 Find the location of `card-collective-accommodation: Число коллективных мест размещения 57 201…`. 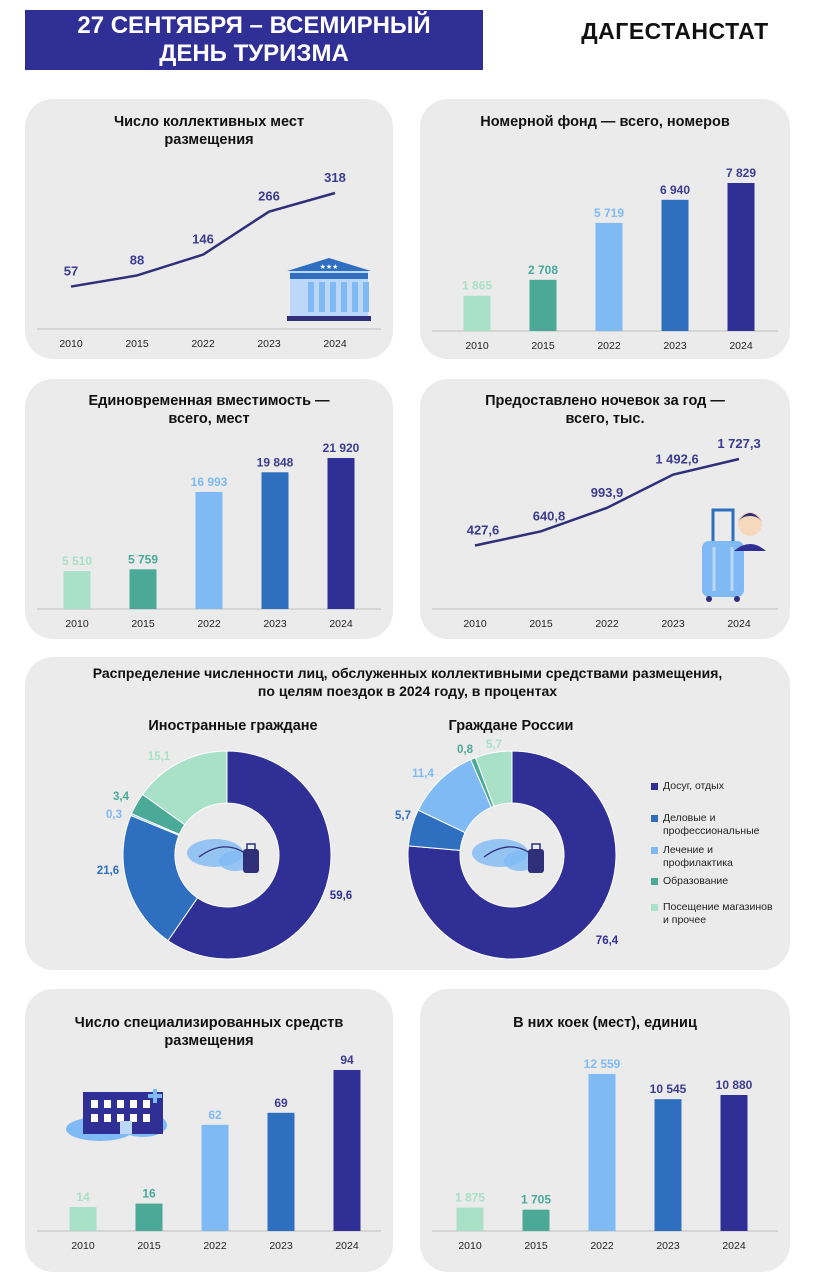

card-collective-accommodation: Число коллективных мест размещения 57 201… is located at coordinates (209, 229).